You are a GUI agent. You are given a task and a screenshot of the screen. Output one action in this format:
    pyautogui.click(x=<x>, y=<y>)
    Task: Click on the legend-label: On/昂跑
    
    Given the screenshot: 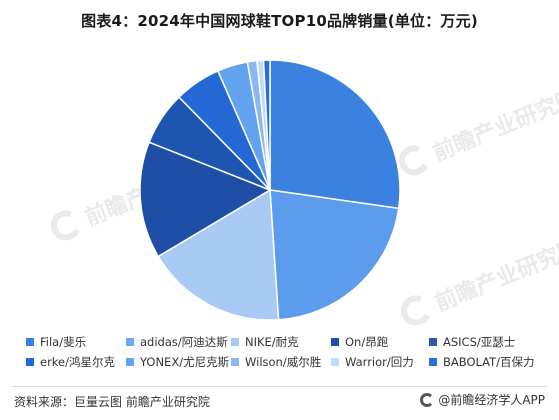 What is the action you would take?
    pyautogui.click(x=367, y=342)
    